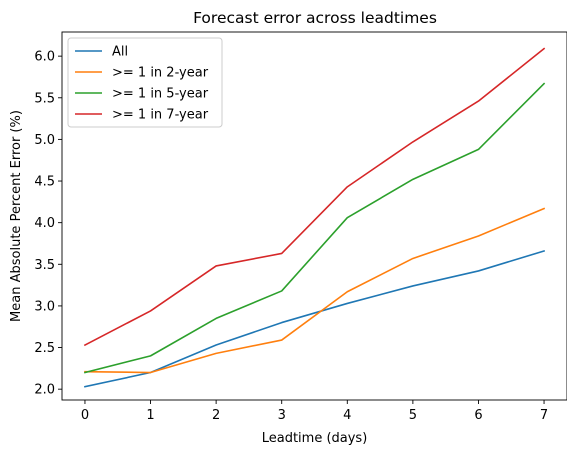  What do you see at coordinates (44, 306) in the screenshot?
I see `y-tick-label: 3.0` at bounding box center [44, 306].